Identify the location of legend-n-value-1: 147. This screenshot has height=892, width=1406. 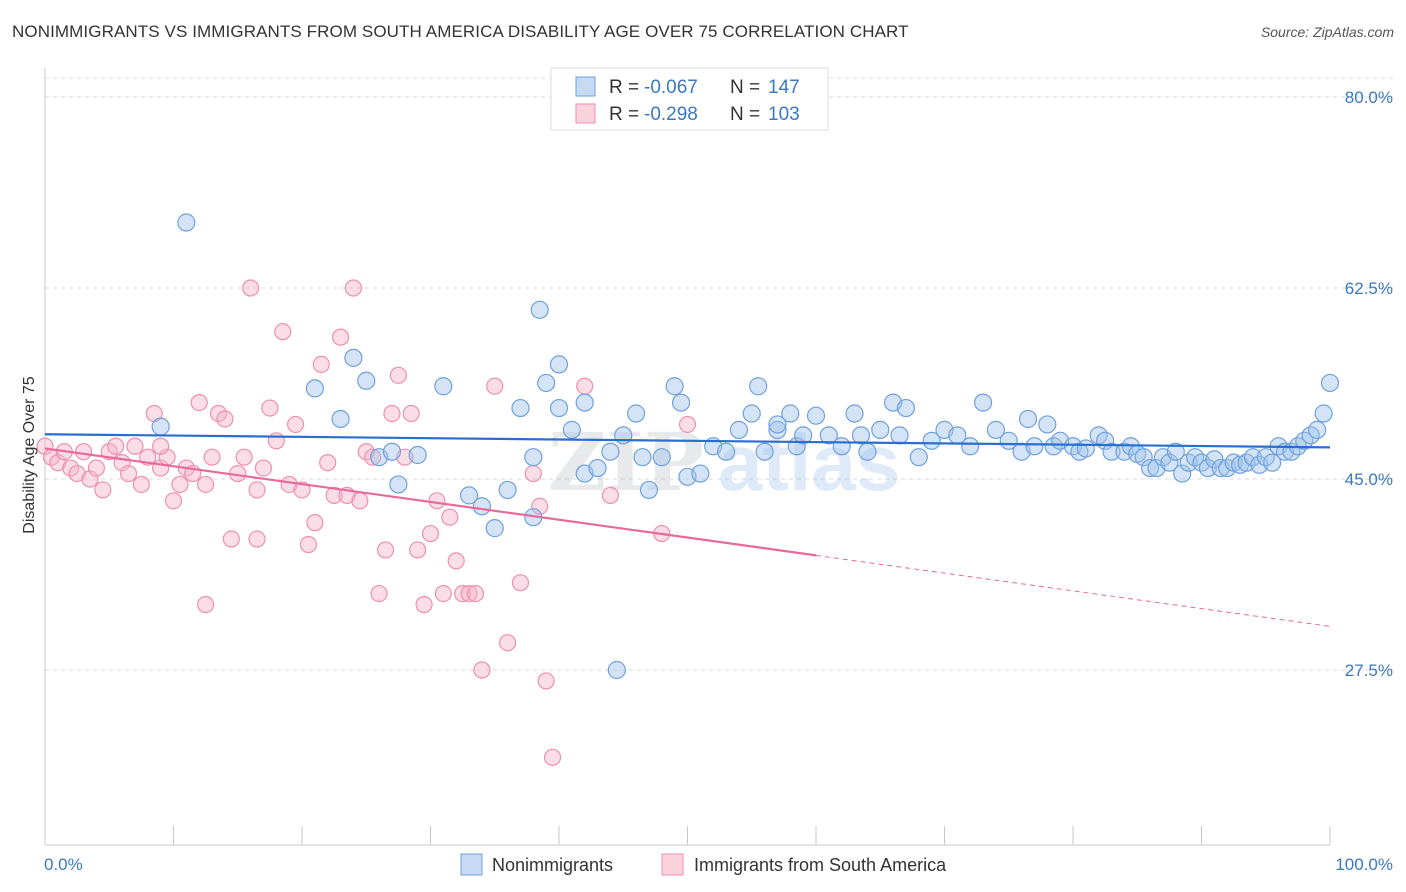
(784, 87).